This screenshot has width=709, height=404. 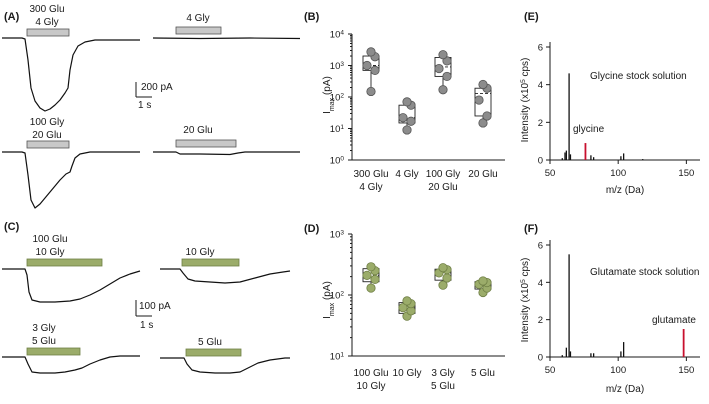 I want to click on stim-a3-line1: 100 Gly, so click(x=47, y=122).